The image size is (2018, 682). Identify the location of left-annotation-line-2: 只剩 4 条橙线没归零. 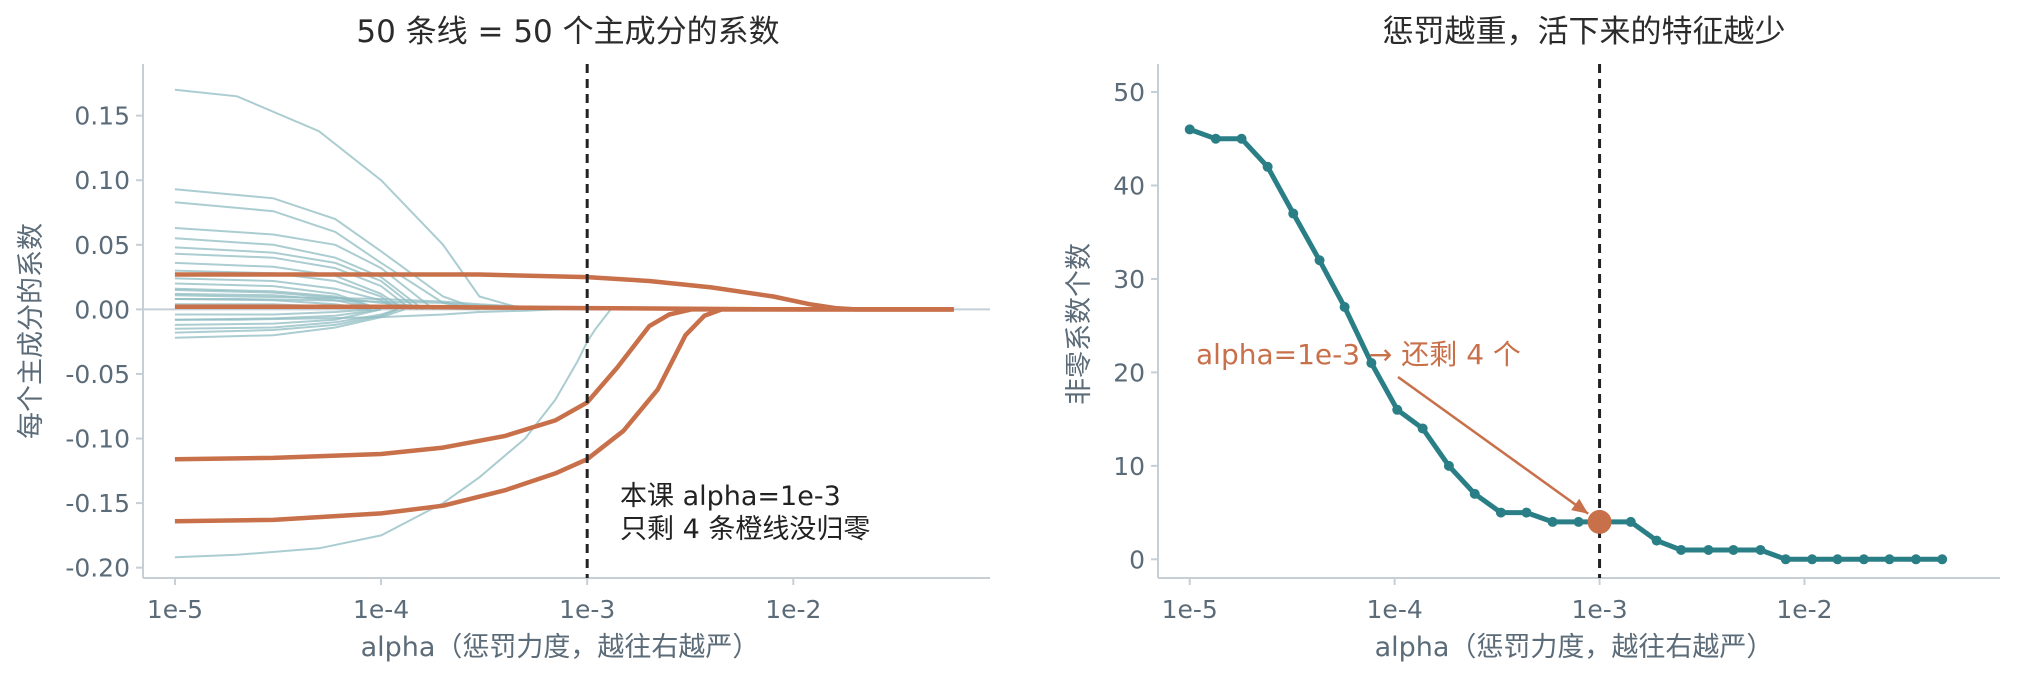
(745, 529).